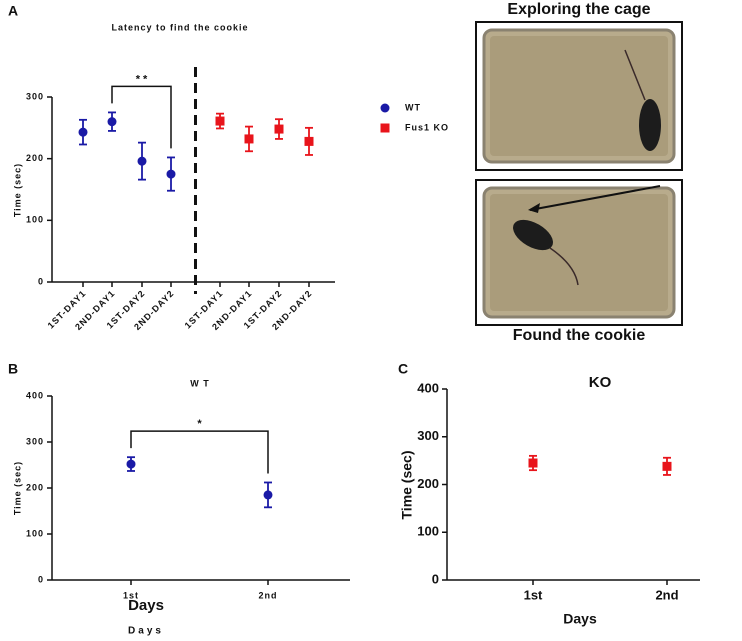 This screenshot has width=742, height=641. Describe the element at coordinates (13, 369) in the screenshot. I see `panel-label: B` at that location.